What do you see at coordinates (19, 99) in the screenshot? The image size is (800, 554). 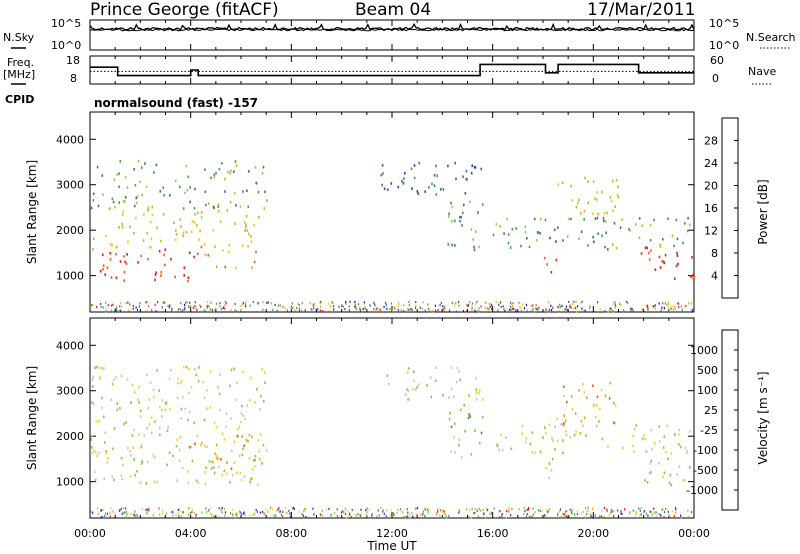 I see `cpid-label: CPID` at bounding box center [19, 99].